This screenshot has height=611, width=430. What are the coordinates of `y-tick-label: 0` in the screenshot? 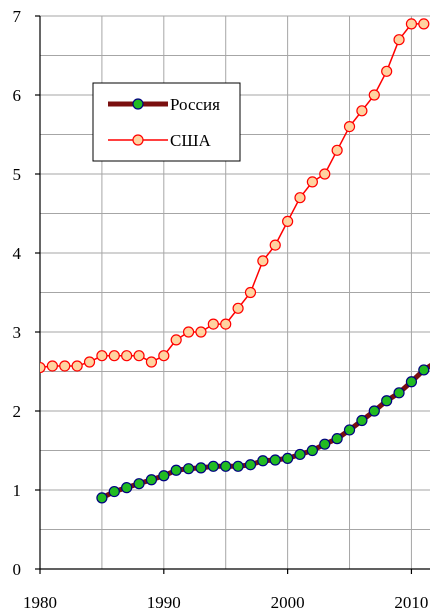 It's located at (17, 569).